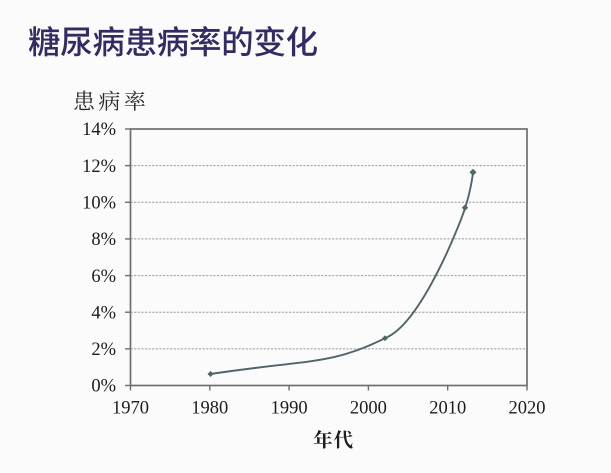  I want to click on svg-text: 1990, so click(289, 409).